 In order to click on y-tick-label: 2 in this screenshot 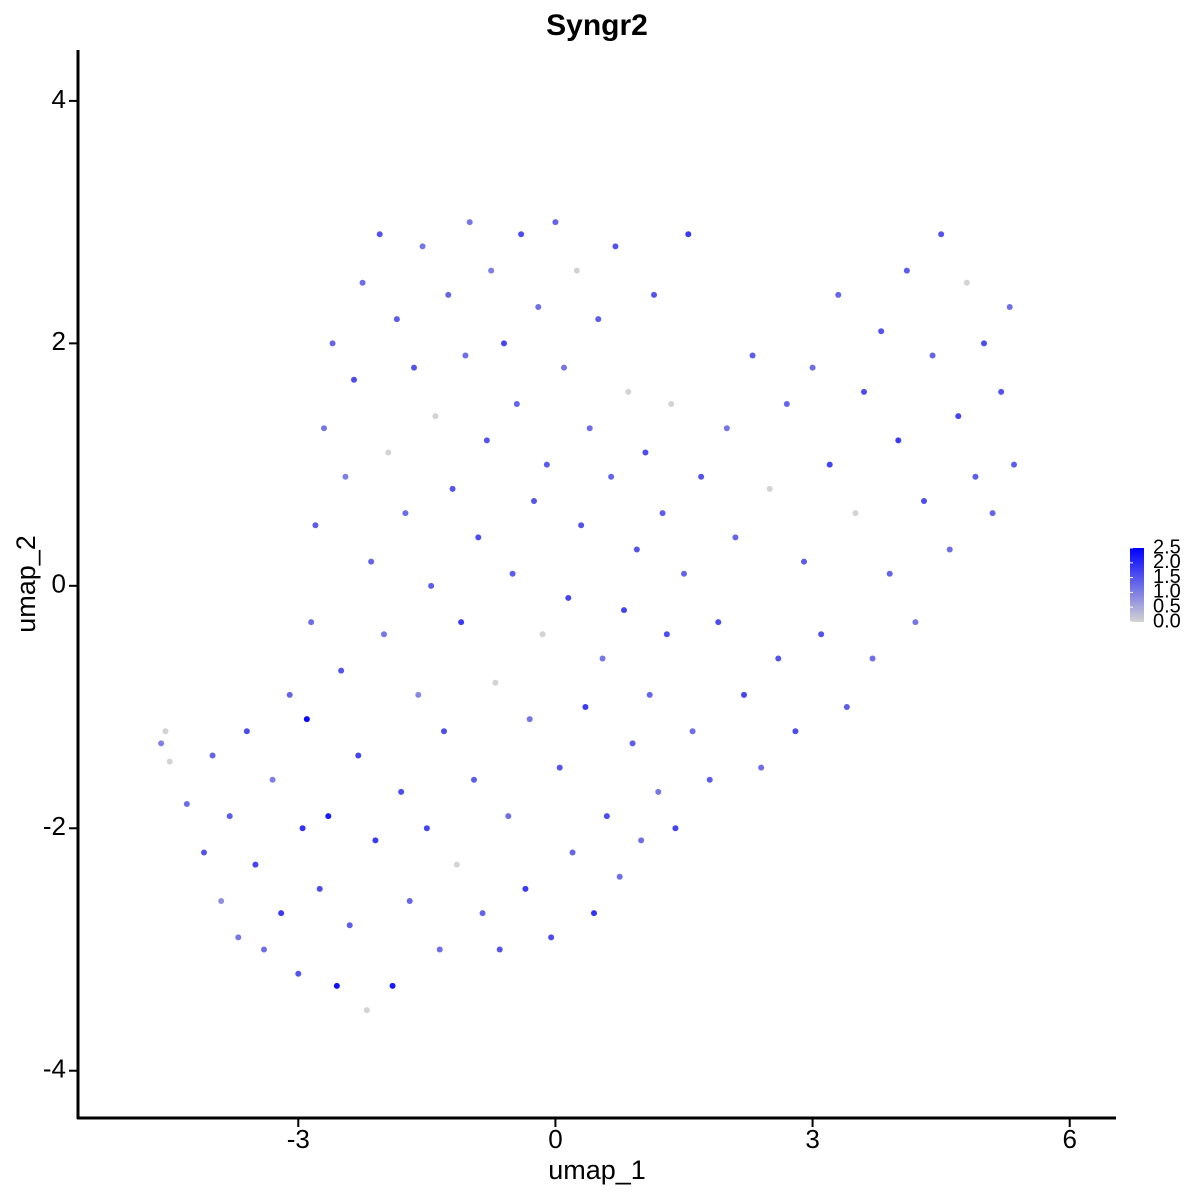, I will do `click(59, 341)`.